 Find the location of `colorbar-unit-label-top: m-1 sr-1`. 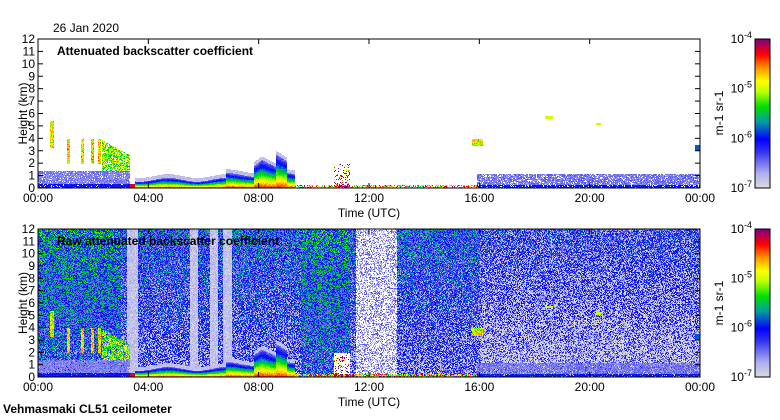

colorbar-unit-label-top: m-1 sr-1 is located at coordinates (719, 112).